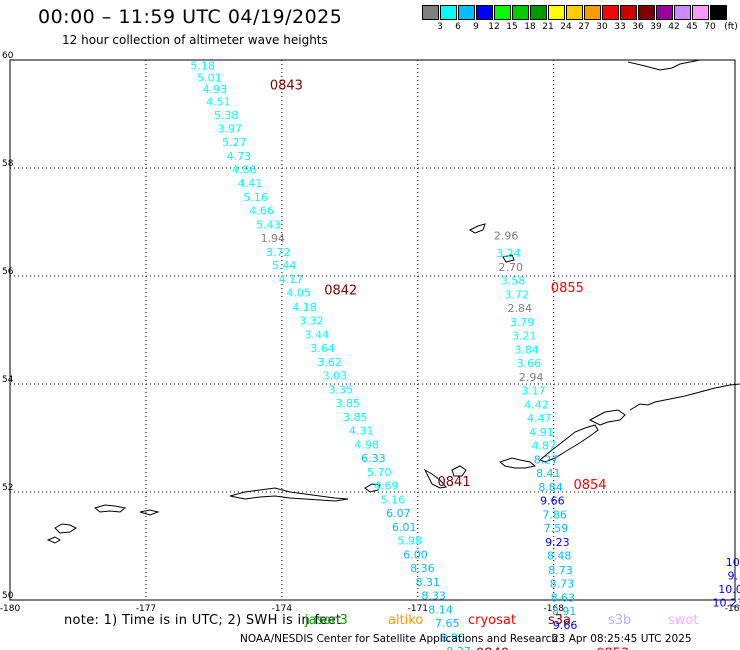 The image size is (740, 650). I want to click on lat-label: 60, so click(8, 56).